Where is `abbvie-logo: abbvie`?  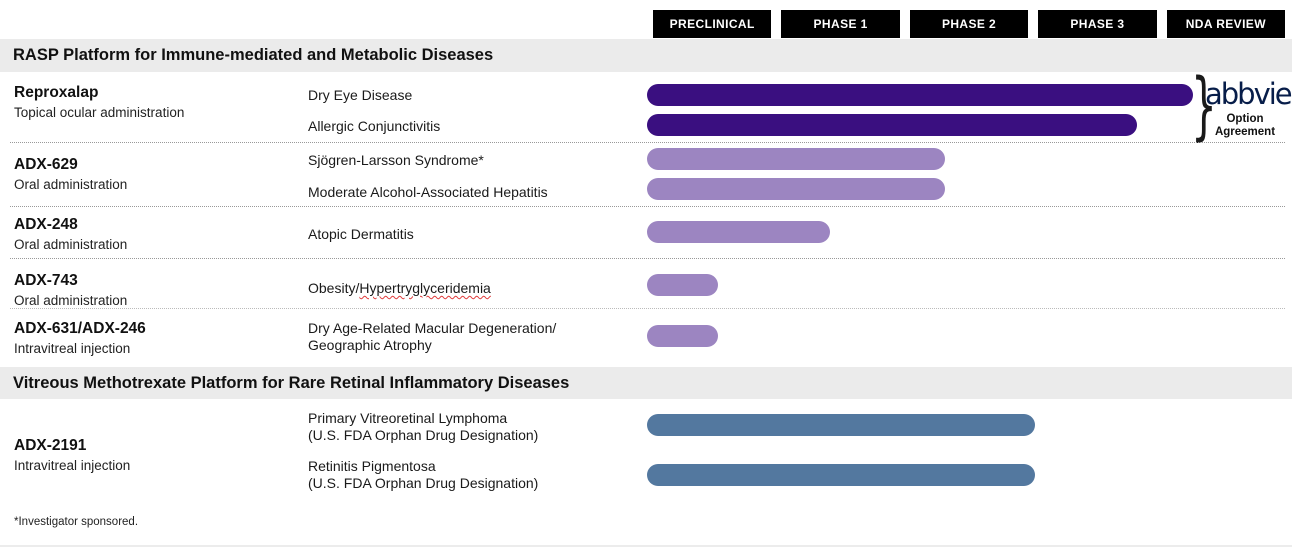 abbvie-logo: abbvie is located at coordinates (1248, 94).